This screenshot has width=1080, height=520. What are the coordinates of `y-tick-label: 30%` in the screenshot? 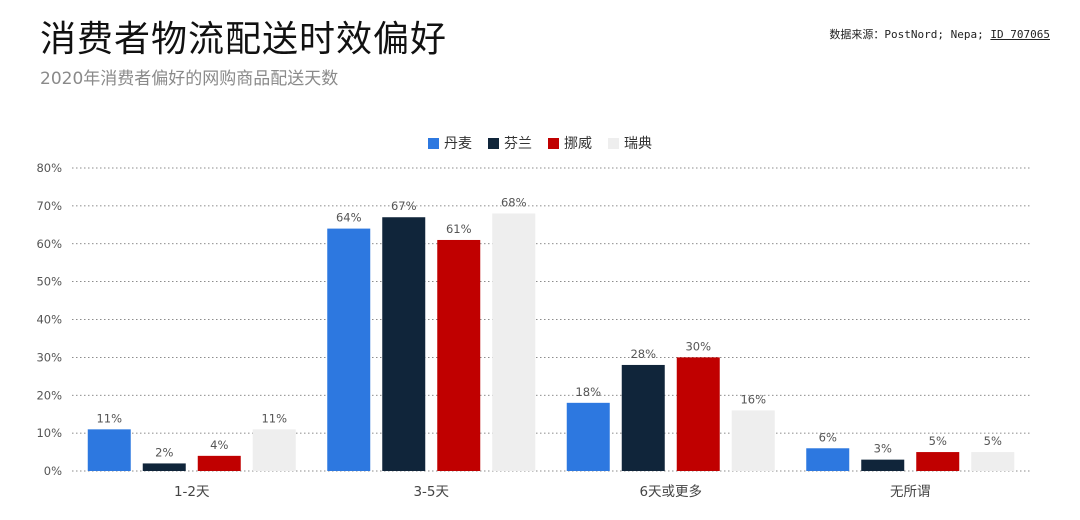 It's located at (49, 357).